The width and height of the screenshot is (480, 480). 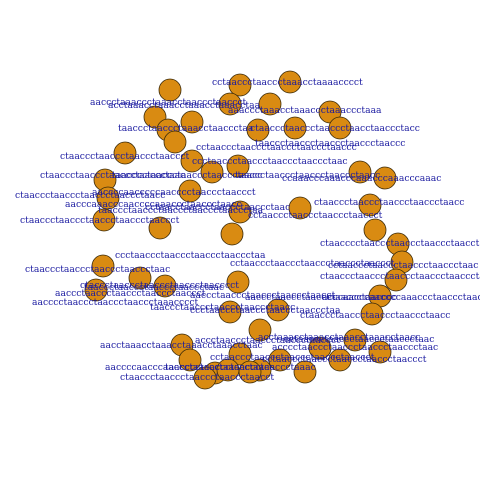 I want to click on node-label: aaccccaacccccaacccctaaccctaaccct, so click(x=174, y=192).